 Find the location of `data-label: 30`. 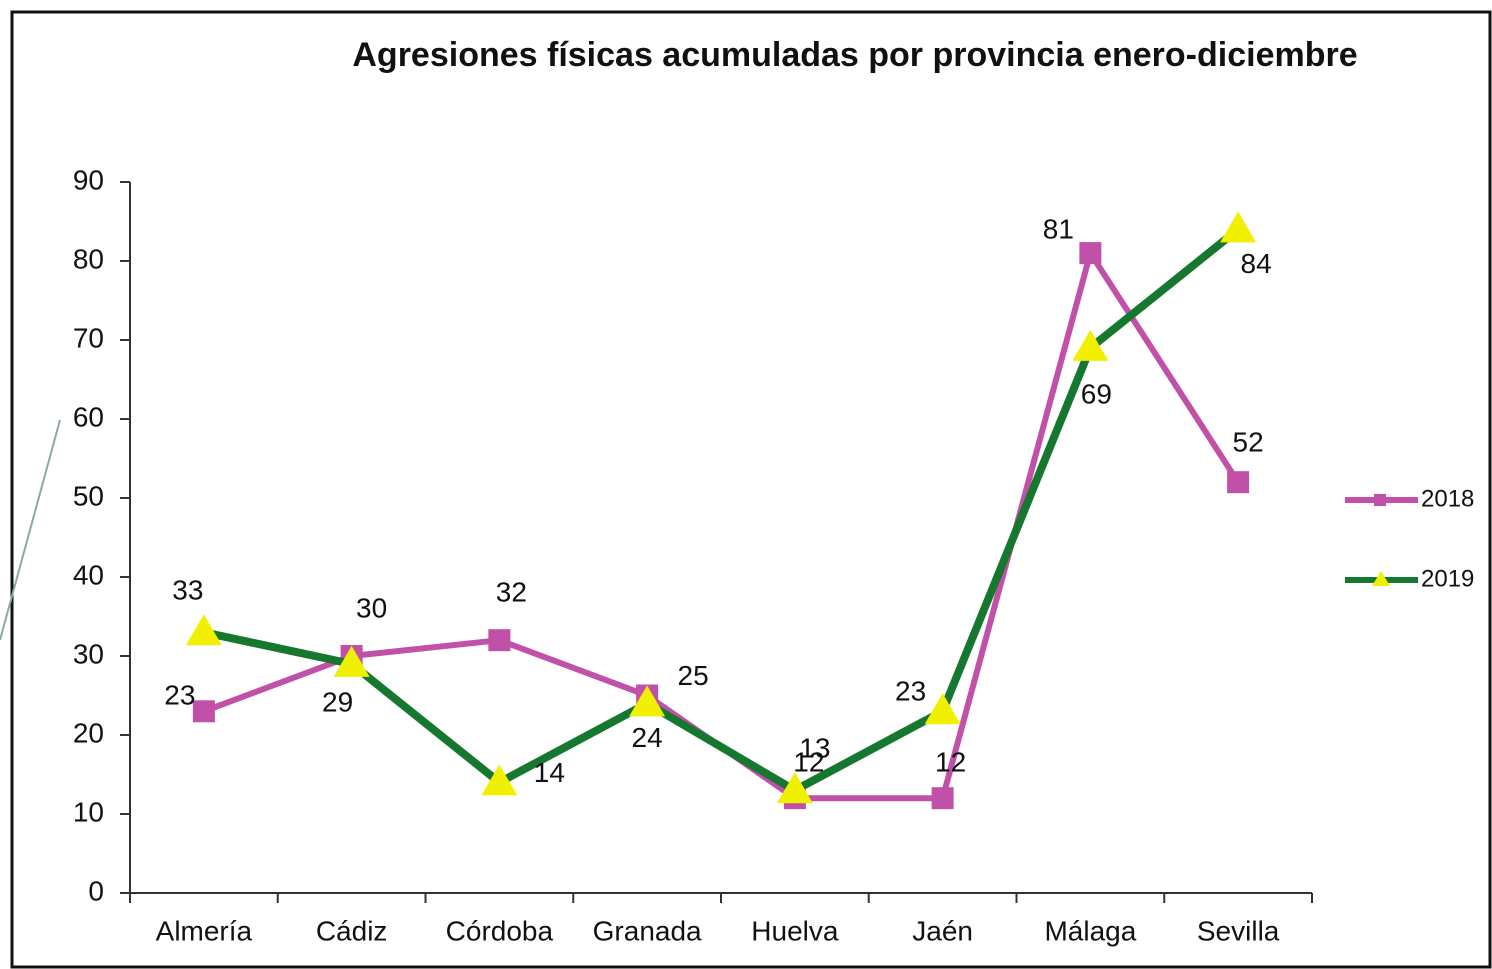

data-label: 30 is located at coordinates (371, 607).